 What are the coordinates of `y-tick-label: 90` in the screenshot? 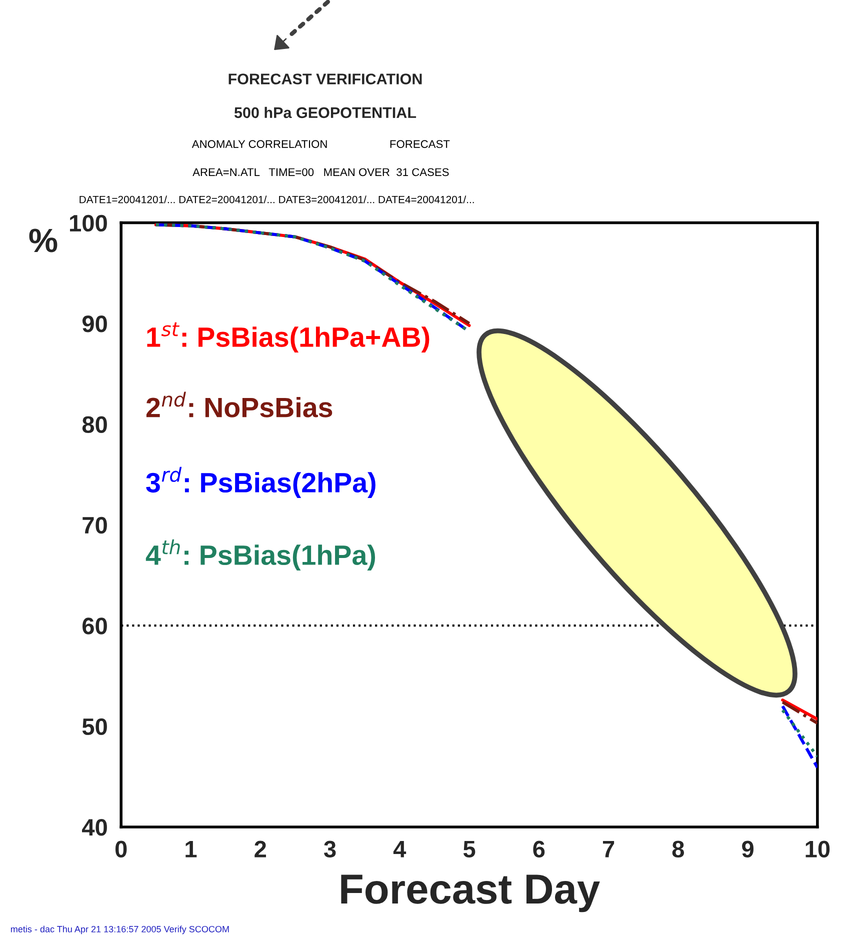 It's located at (94, 324).